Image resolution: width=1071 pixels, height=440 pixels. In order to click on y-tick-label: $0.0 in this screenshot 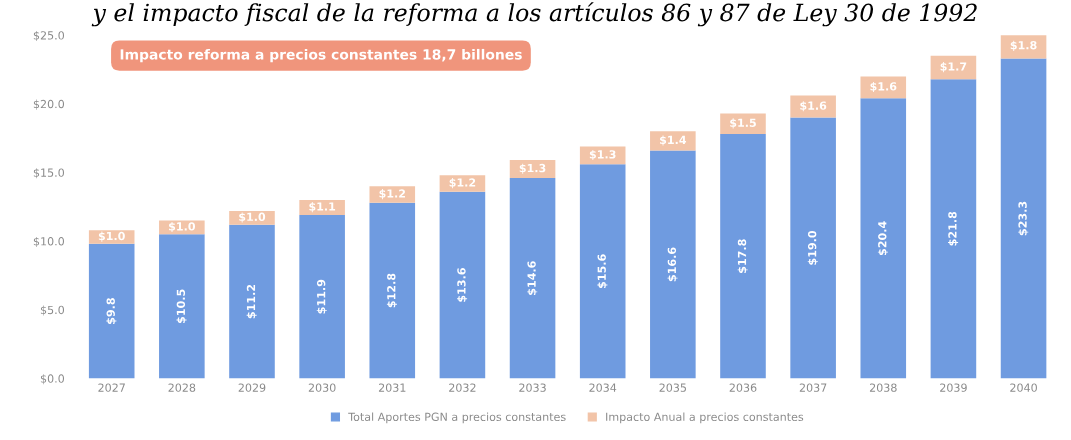, I will do `click(52, 379)`.